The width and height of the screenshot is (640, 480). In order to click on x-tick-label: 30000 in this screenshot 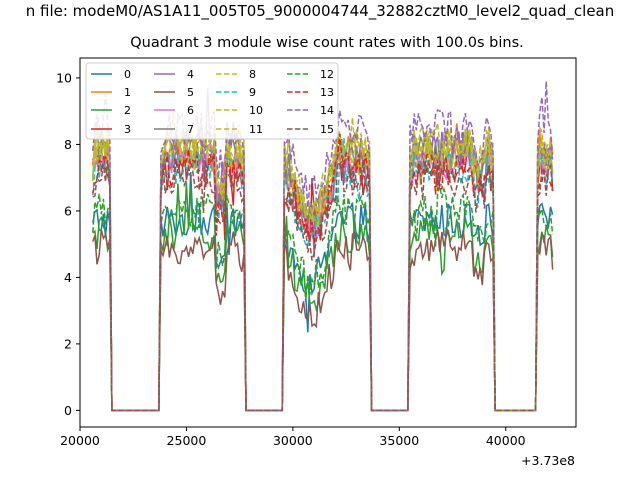, I will do `click(293, 440)`.